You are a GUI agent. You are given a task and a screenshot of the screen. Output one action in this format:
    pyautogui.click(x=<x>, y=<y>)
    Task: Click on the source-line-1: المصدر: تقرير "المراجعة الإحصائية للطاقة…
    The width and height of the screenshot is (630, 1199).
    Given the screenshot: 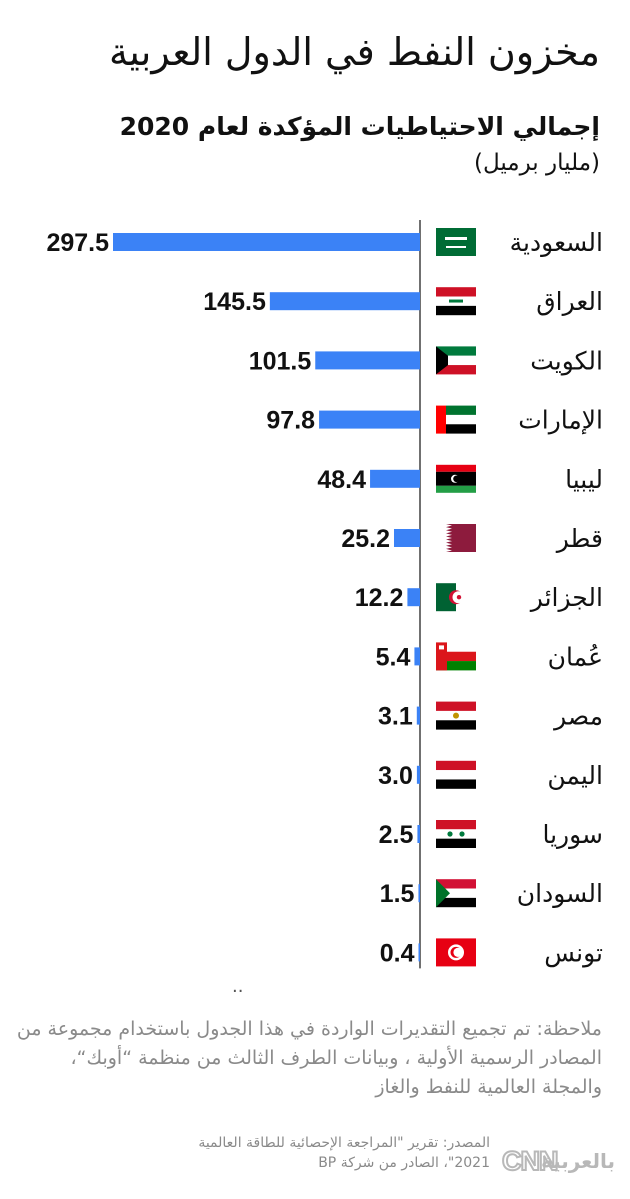 What is the action you would take?
    pyautogui.click(x=344, y=1143)
    